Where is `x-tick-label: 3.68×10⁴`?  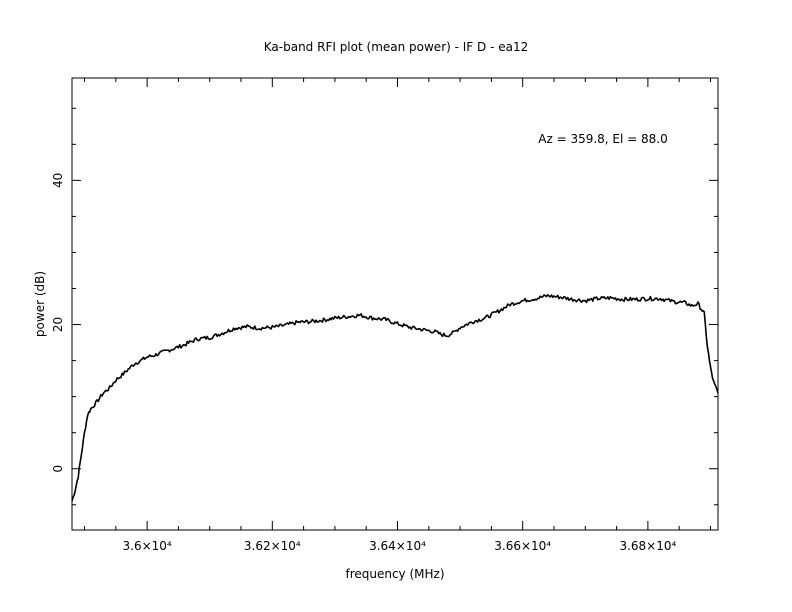
x-tick-label: 3.68×10⁴ is located at coordinates (647, 546).